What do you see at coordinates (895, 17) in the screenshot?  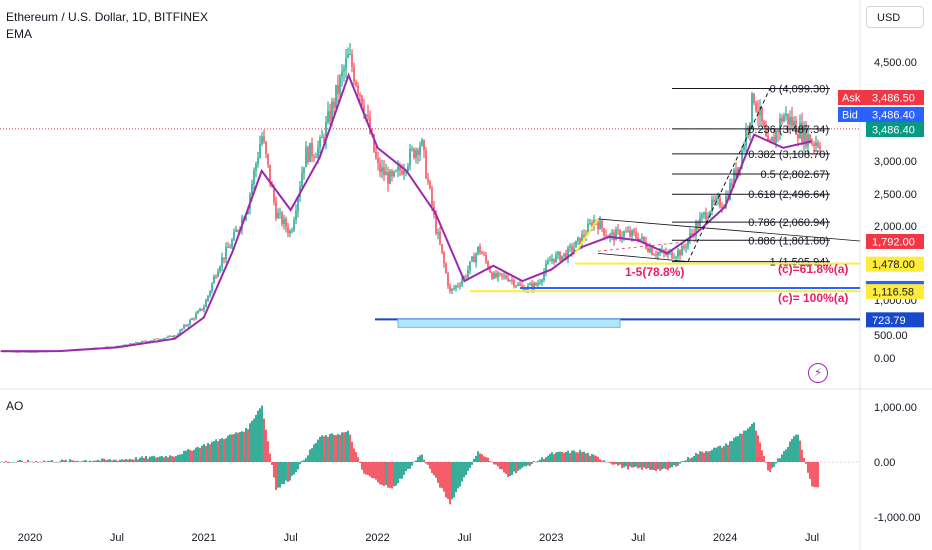 I see `currency-button: USD` at bounding box center [895, 17].